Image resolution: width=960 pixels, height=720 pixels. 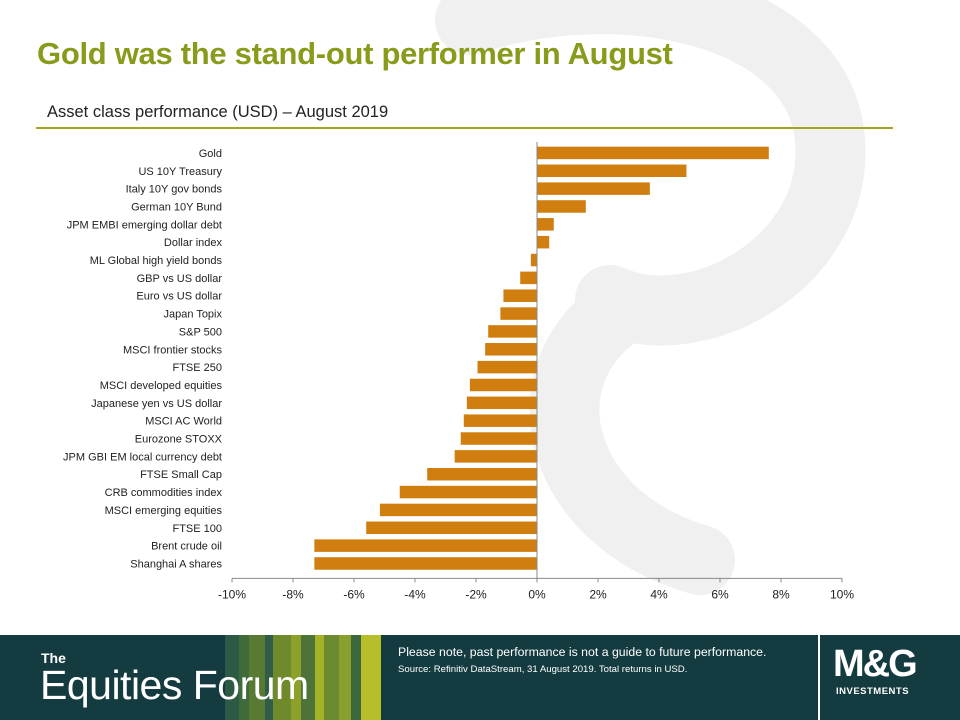 What do you see at coordinates (819, 677) in the screenshot?
I see `footer-divider` at bounding box center [819, 677].